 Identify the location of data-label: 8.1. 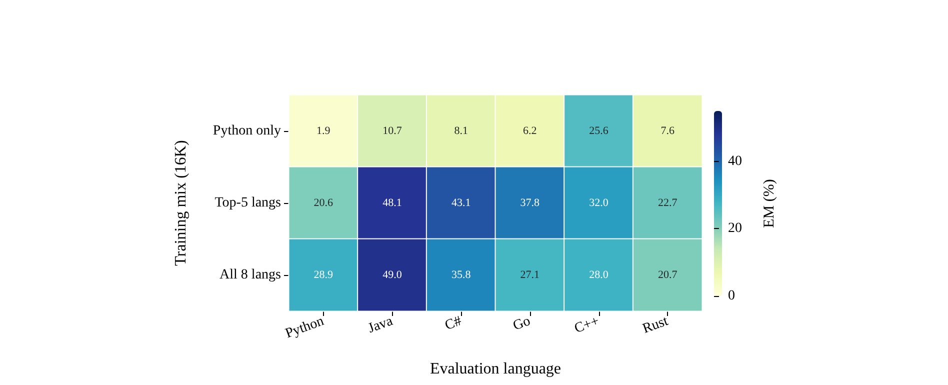
(461, 131).